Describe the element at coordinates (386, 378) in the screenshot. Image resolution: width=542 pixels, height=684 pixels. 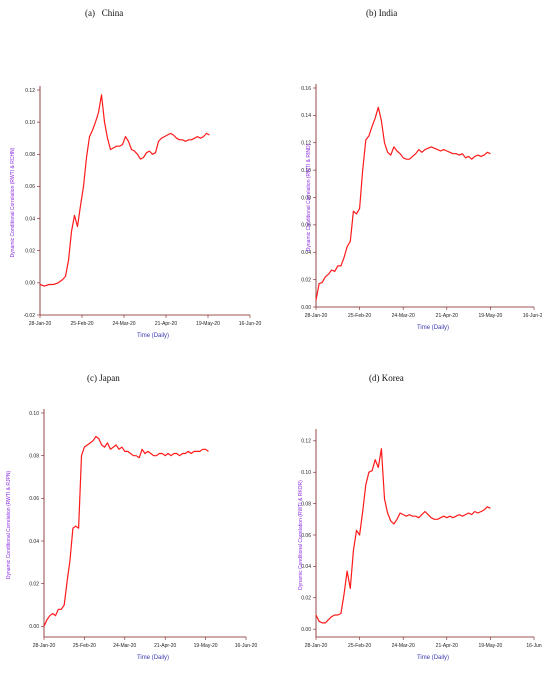
I see `panel-title-korea: (d) Korea` at that location.